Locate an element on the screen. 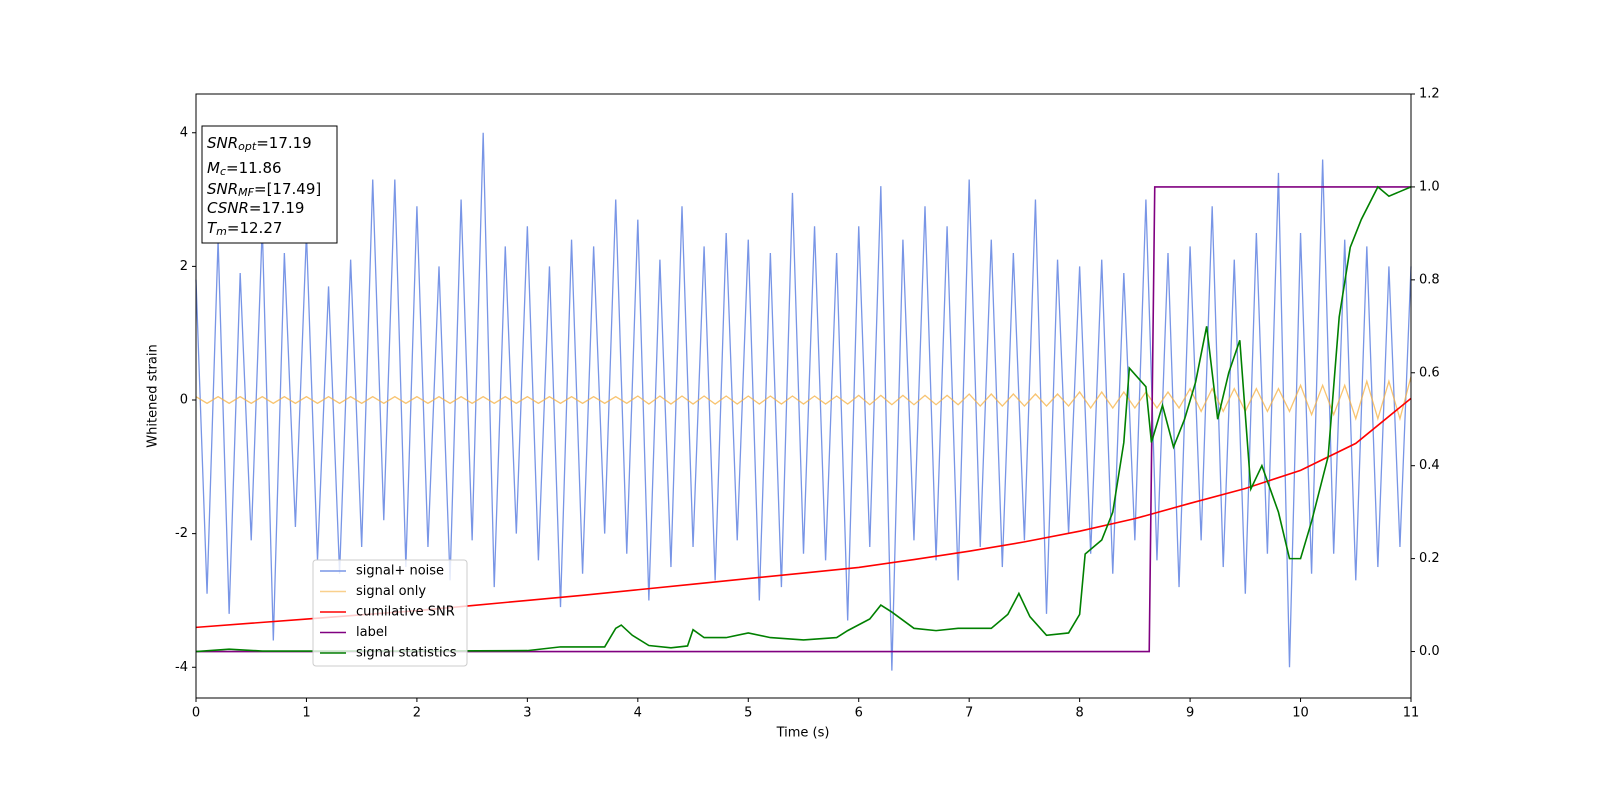  legend-label: signal+ noise is located at coordinates (400, 571).